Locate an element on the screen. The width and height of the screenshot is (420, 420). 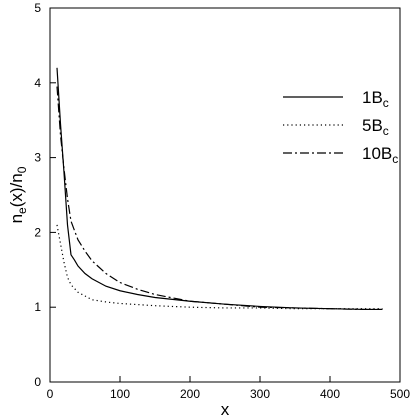
x-tick-label: 0 is located at coordinates (50, 394).